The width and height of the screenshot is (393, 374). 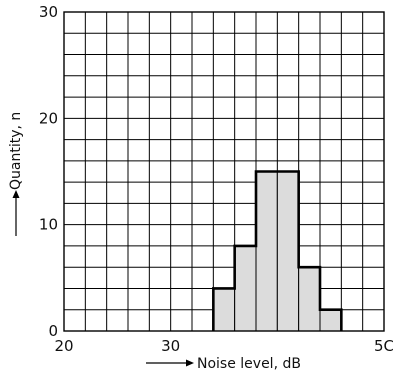 I want to click on y-axis-label: Quantity, n, so click(x=16, y=151).